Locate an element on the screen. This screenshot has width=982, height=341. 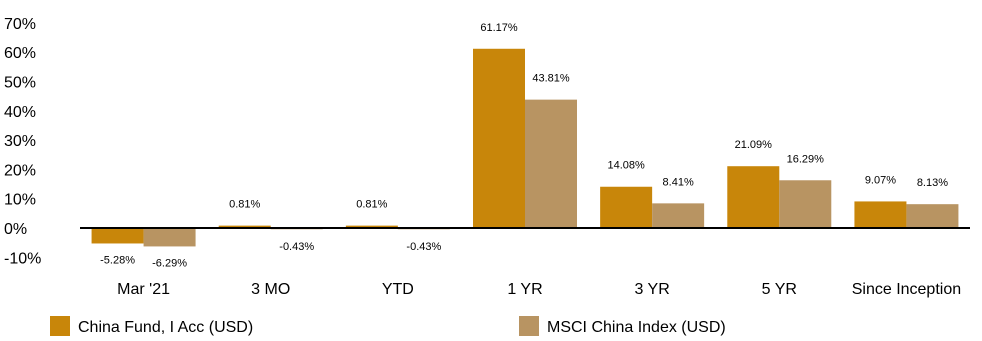
data-label: -5.28% is located at coordinates (117, 260).